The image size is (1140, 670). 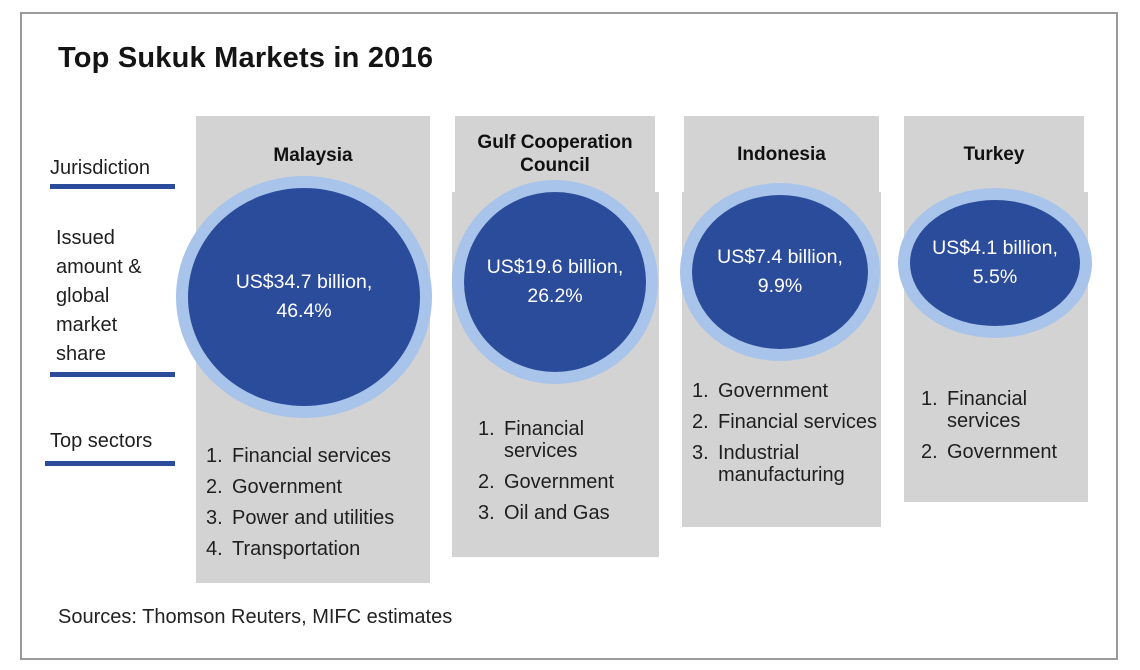 What do you see at coordinates (544, 513) in the screenshot?
I see `sector-item: 3. Oil and Gas` at bounding box center [544, 513].